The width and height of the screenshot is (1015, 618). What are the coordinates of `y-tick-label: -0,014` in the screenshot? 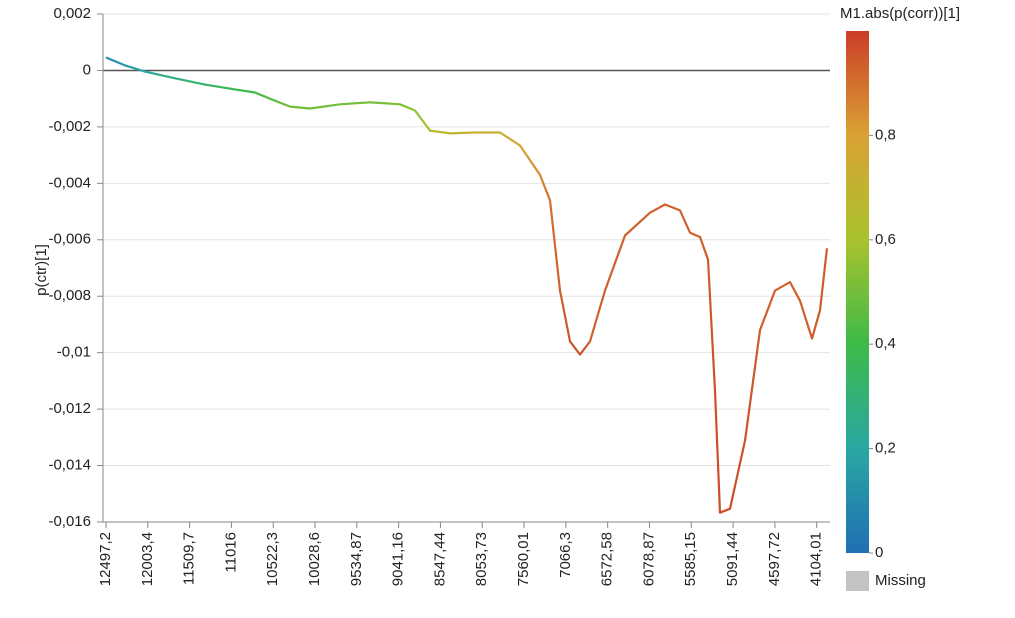 It's located at (69, 465).